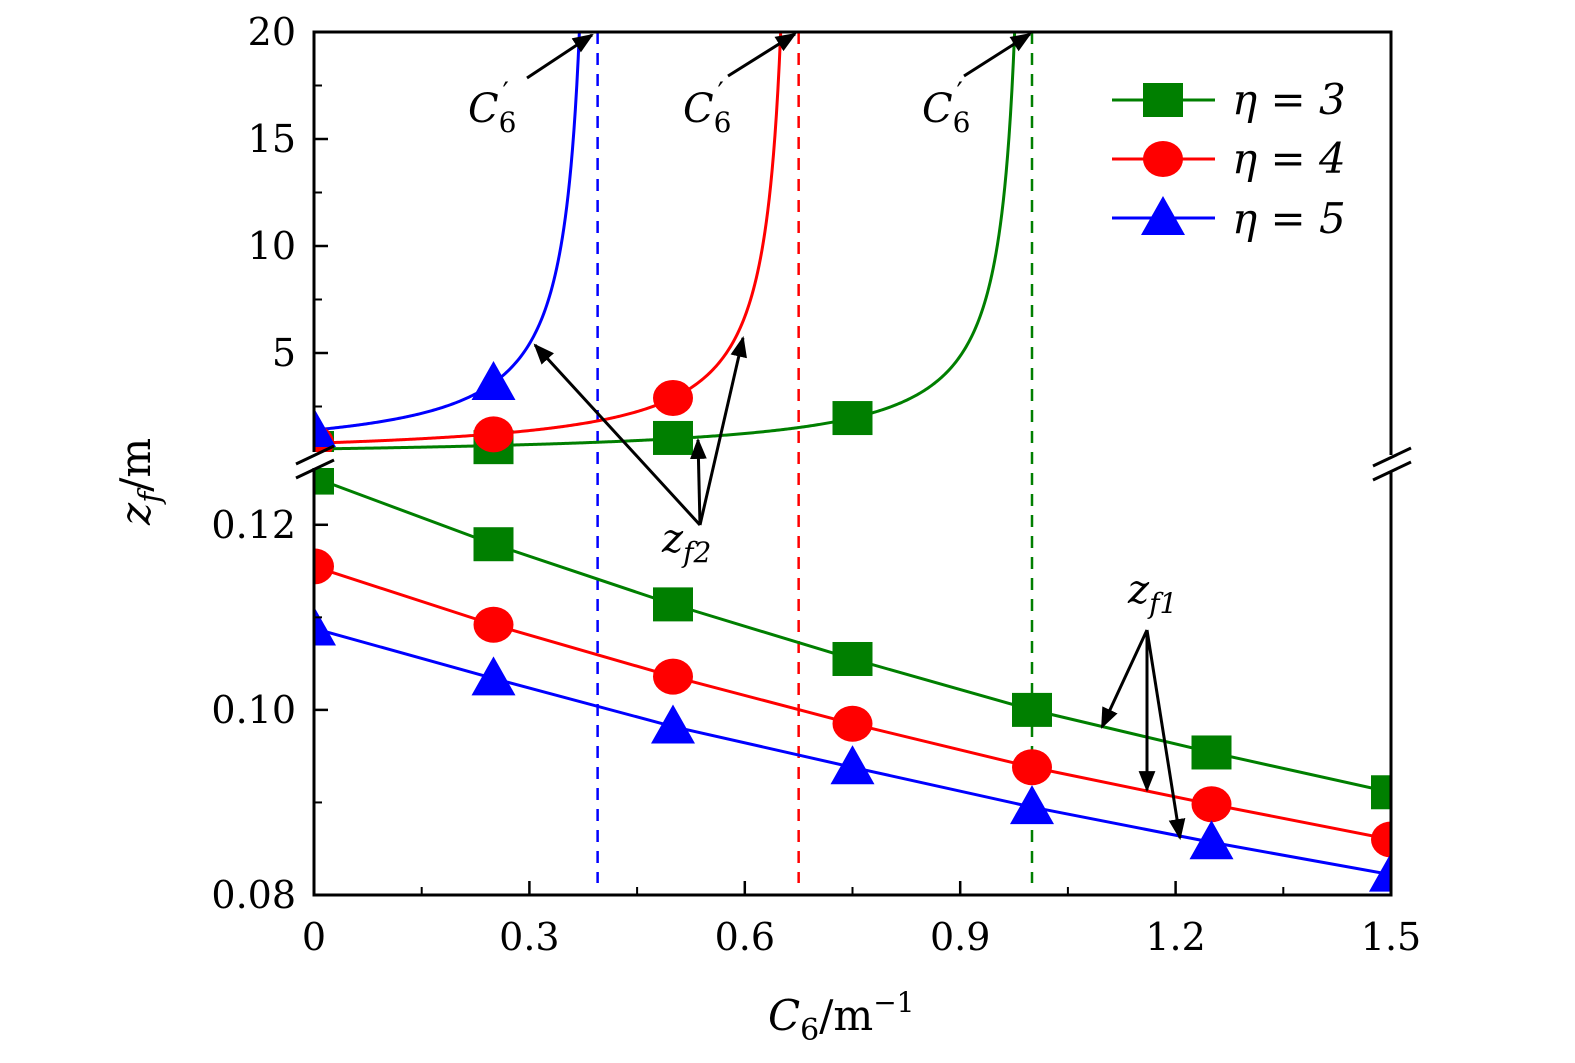 This screenshot has width=1575, height=1063. I want to click on y-tick-label: 0.12, so click(253, 525).